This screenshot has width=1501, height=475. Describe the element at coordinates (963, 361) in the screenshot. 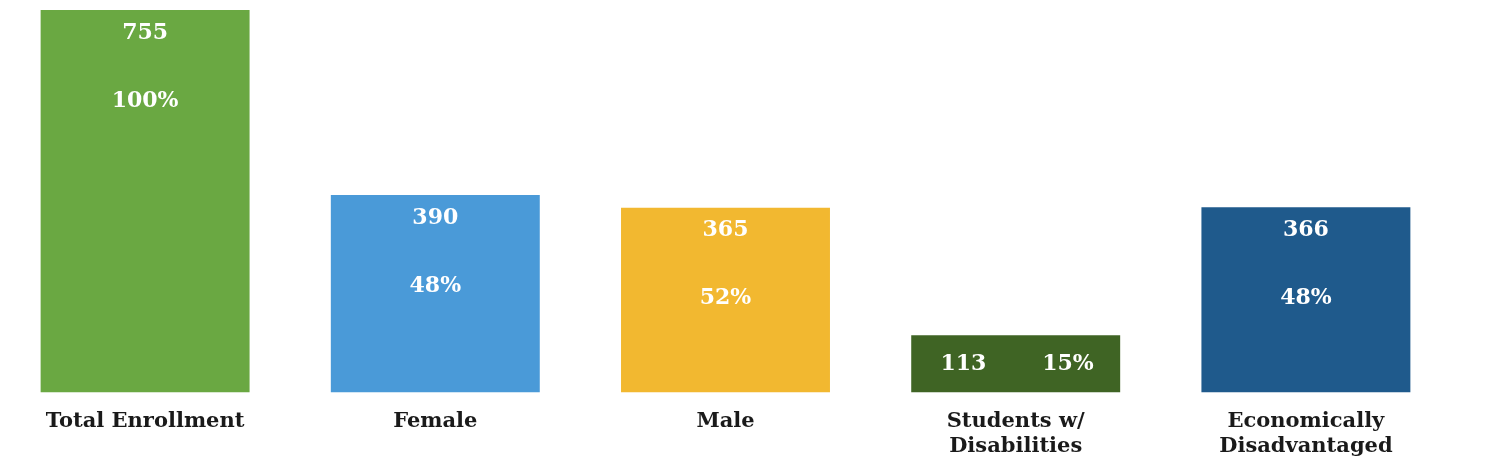

I see `data-label: 113` at that location.